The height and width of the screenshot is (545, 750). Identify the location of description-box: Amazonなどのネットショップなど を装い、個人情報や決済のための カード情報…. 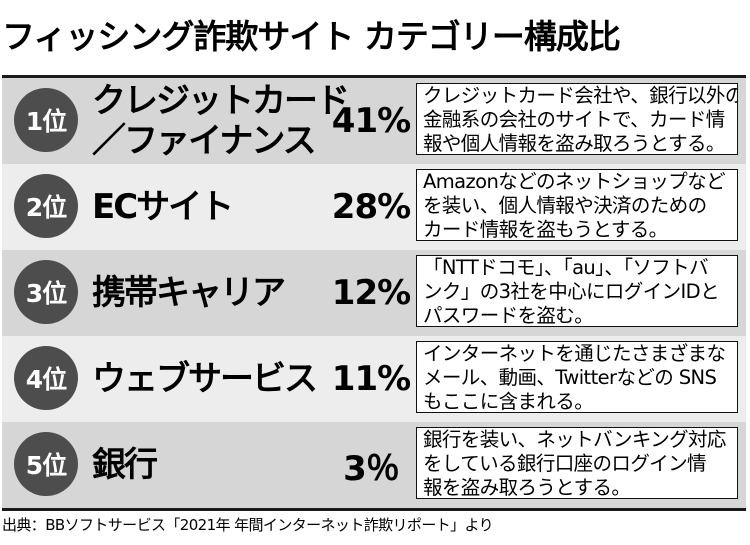
(577, 205).